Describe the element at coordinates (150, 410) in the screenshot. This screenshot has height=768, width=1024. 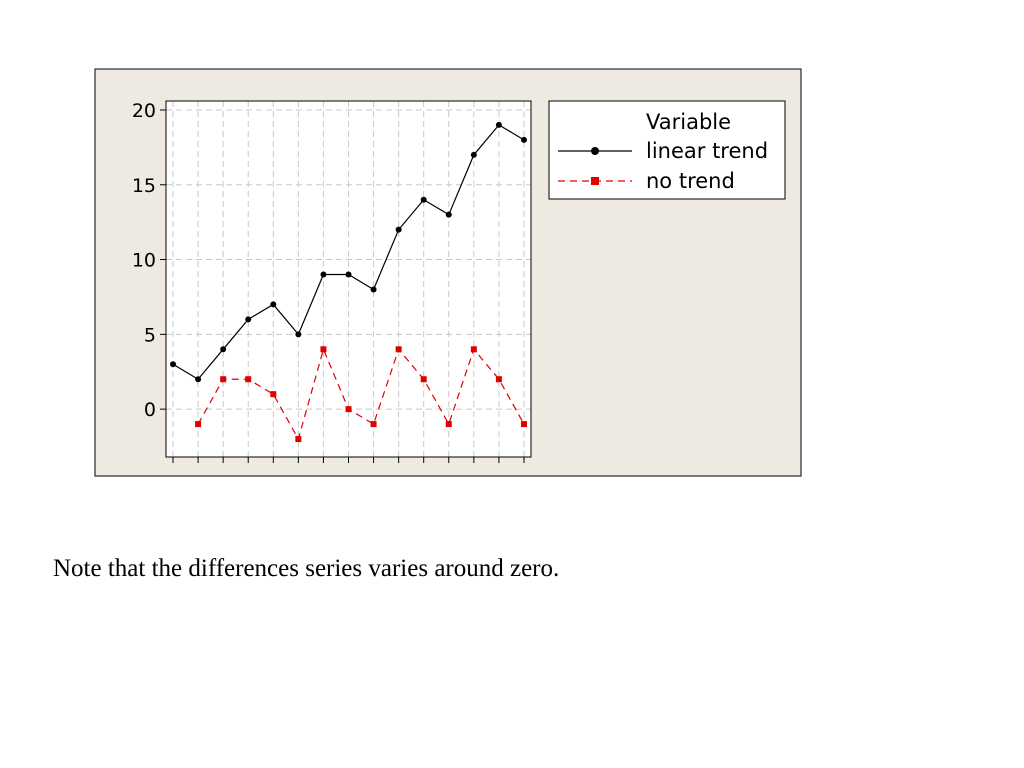
I see `y-tick-label: 0` at that location.